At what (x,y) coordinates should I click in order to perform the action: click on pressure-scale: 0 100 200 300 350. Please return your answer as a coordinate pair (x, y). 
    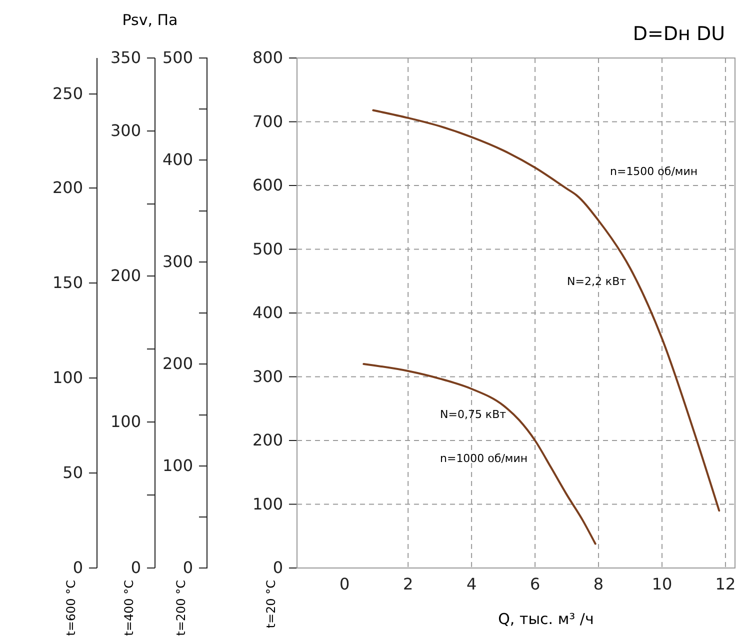
    Looking at the image, I should click on (133, 313).